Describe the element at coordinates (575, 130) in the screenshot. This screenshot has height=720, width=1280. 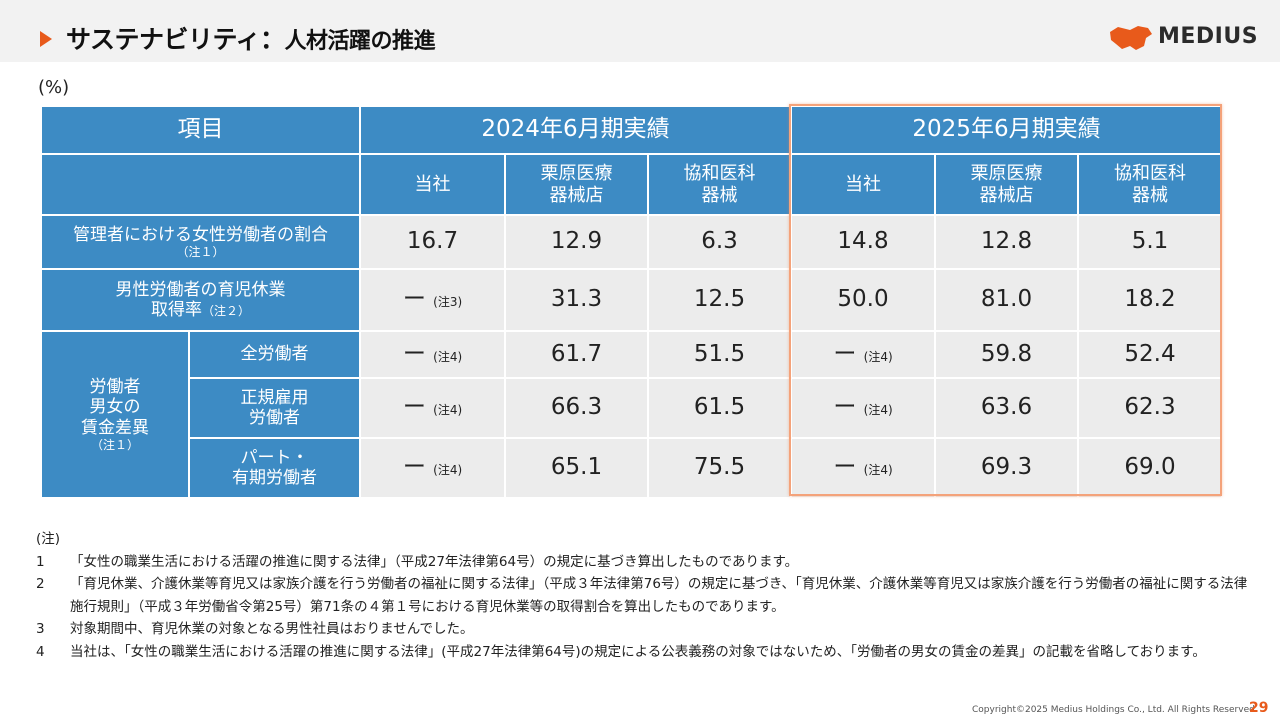
I see `header-period-2024: 2024年6月期実績` at that location.